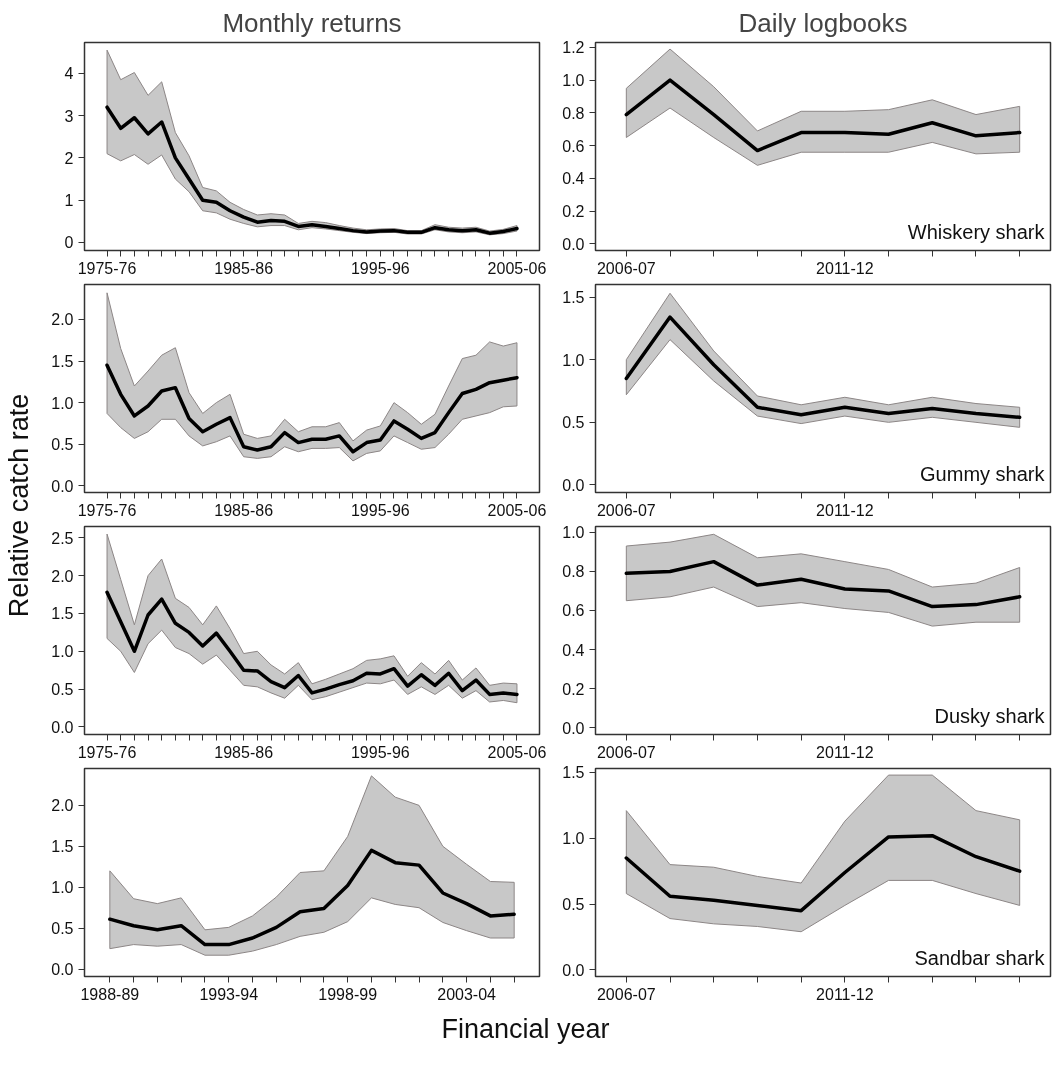  I want to click on x-tick-label: 2003-04, so click(467, 994).